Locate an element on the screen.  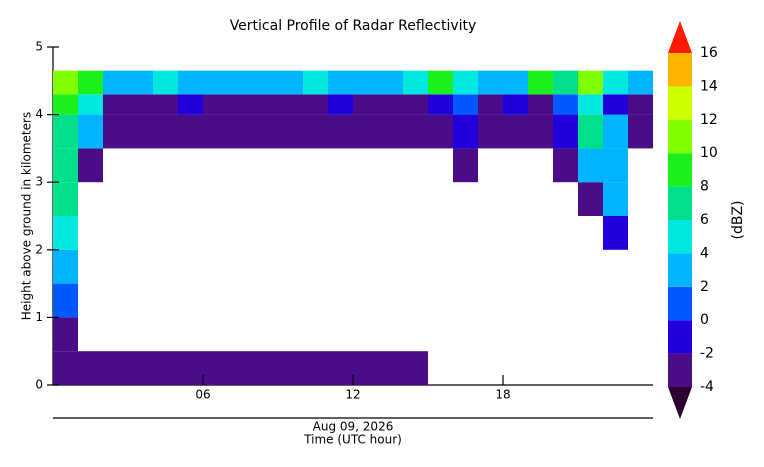
colorbar-tick-label: 6 is located at coordinates (704, 220).